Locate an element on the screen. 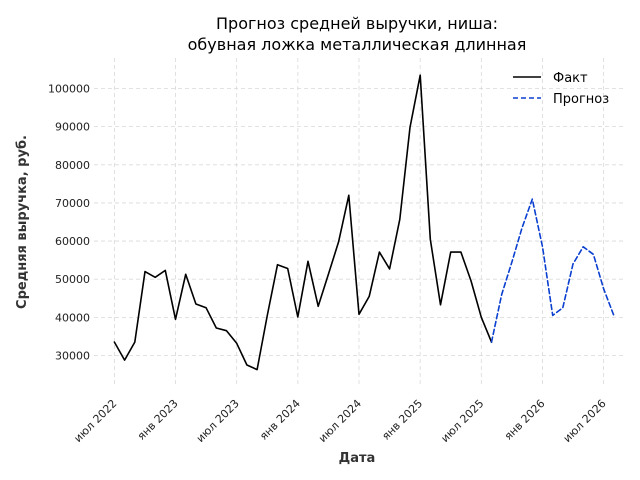 The image size is (640, 480). legend-label-fact: Факт is located at coordinates (570, 78).